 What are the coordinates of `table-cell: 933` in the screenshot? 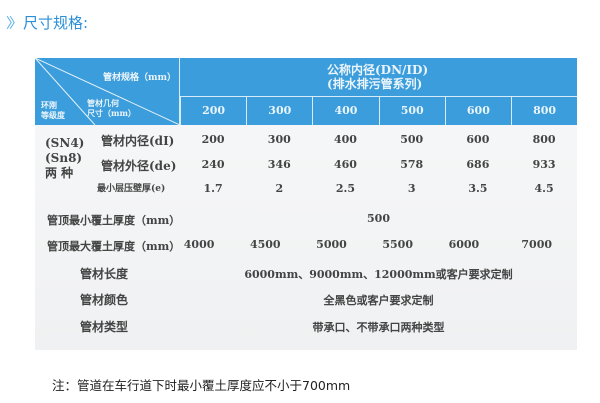 It's located at (544, 164).